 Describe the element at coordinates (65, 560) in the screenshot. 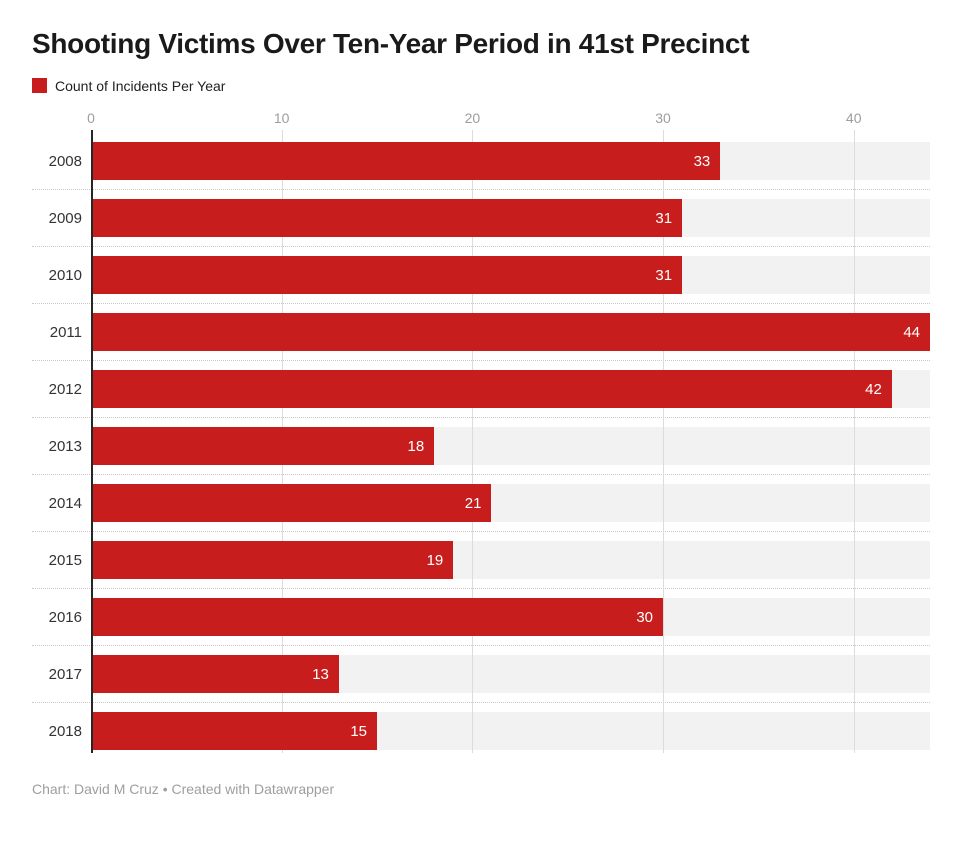

I see `category-label: 2015` at that location.